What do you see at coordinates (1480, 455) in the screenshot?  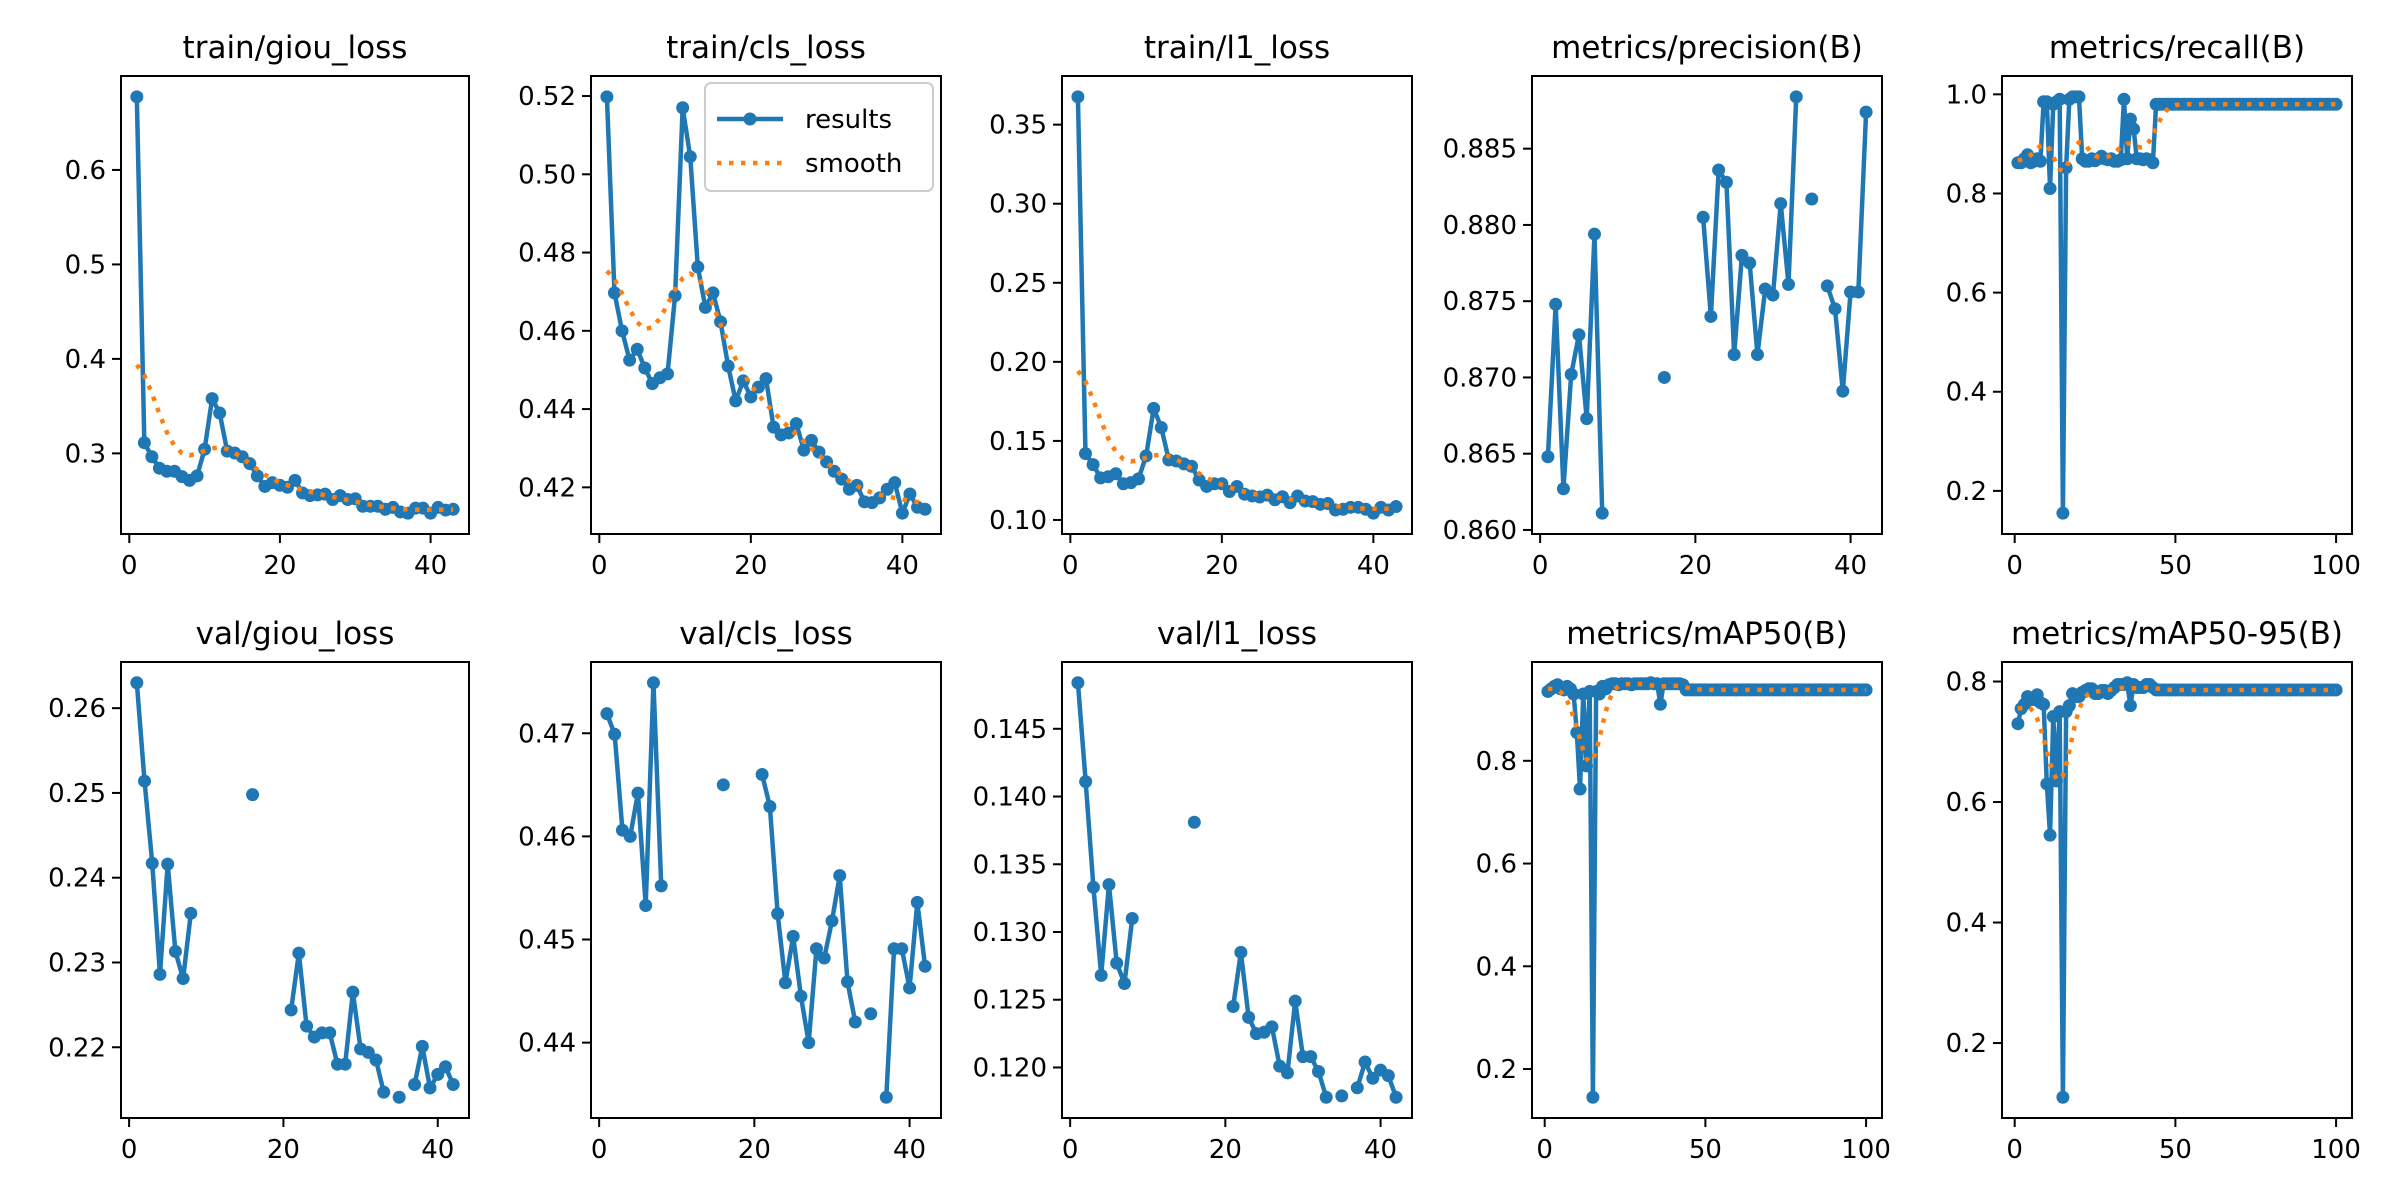 I see `y-tick-label: 0.865` at bounding box center [1480, 455].